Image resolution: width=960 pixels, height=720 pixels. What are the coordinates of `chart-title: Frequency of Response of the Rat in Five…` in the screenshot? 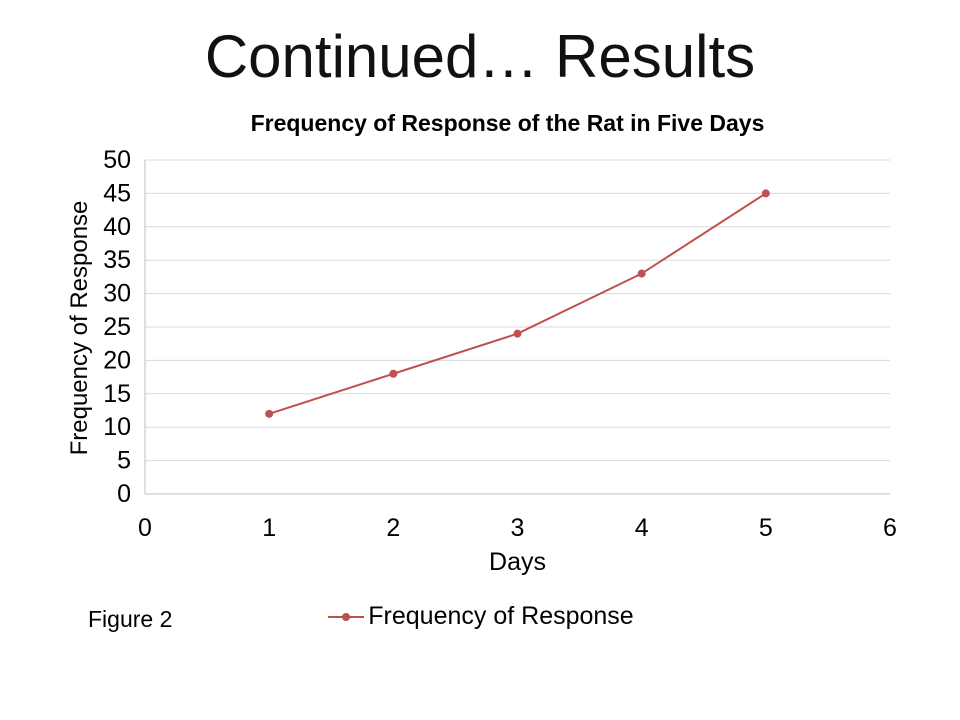 It's located at (507, 123).